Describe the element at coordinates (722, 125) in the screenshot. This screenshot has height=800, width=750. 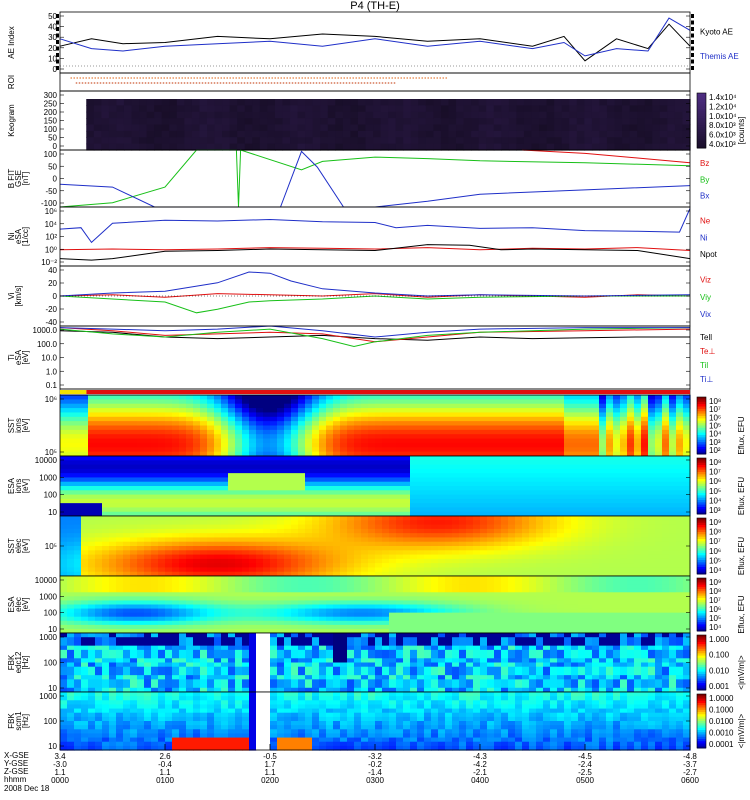
I see `keogram-colorbar-tick: 8.0x10³` at that location.